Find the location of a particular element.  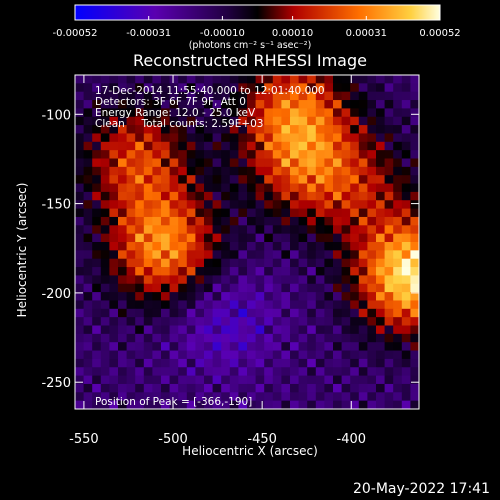

y-tick-label: -200 is located at coordinates (56, 294).